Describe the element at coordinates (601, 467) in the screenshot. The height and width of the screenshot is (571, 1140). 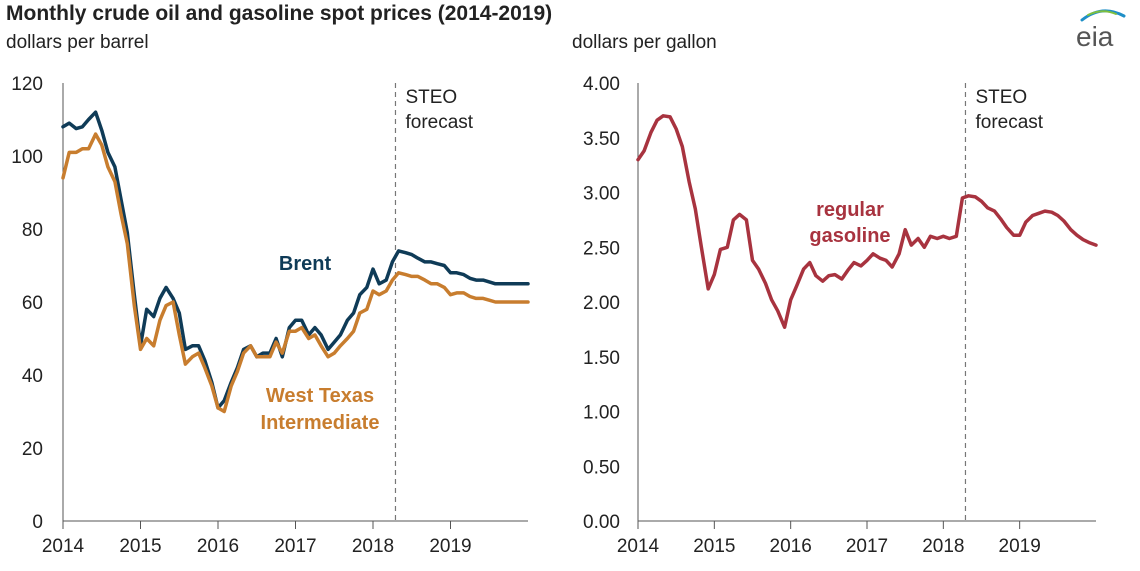
I see `y-tick-label: 0.50` at that location.